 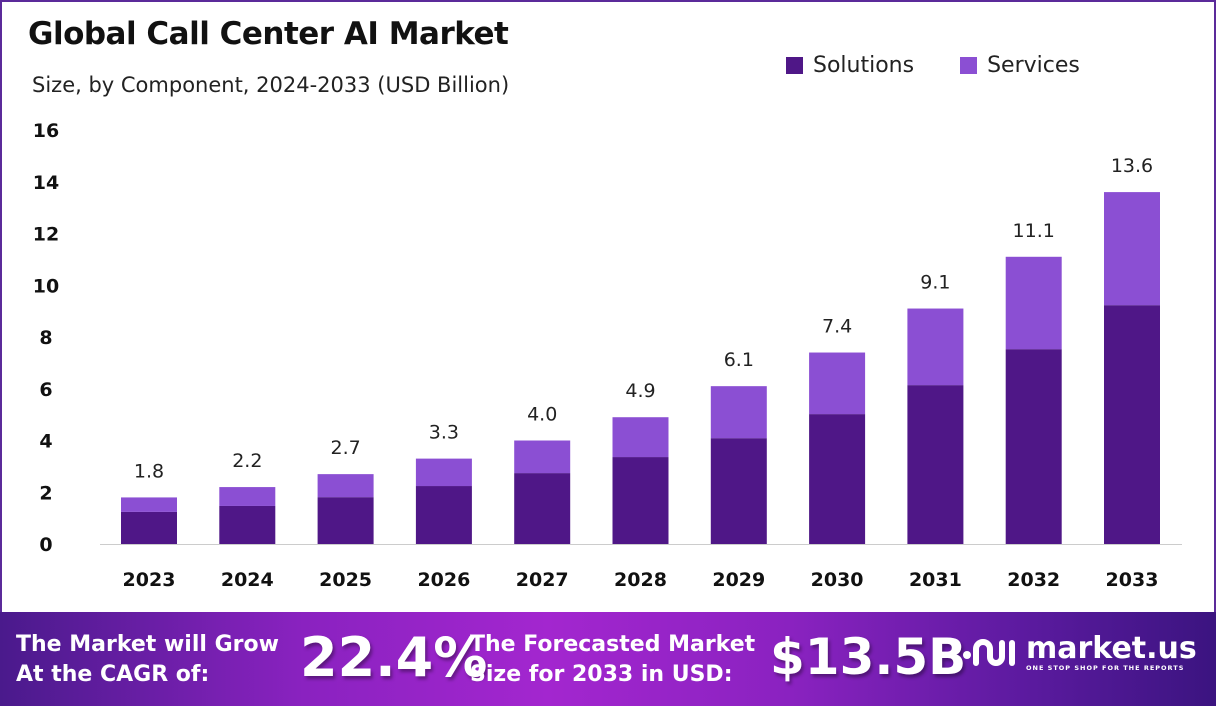 What do you see at coordinates (149, 504) in the screenshot?
I see `bar-services-2023` at bounding box center [149, 504].